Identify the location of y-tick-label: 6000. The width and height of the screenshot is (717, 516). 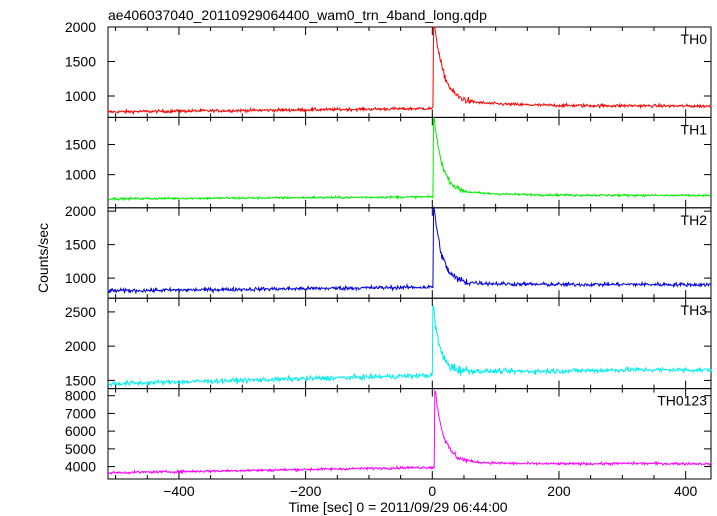
(80, 431).